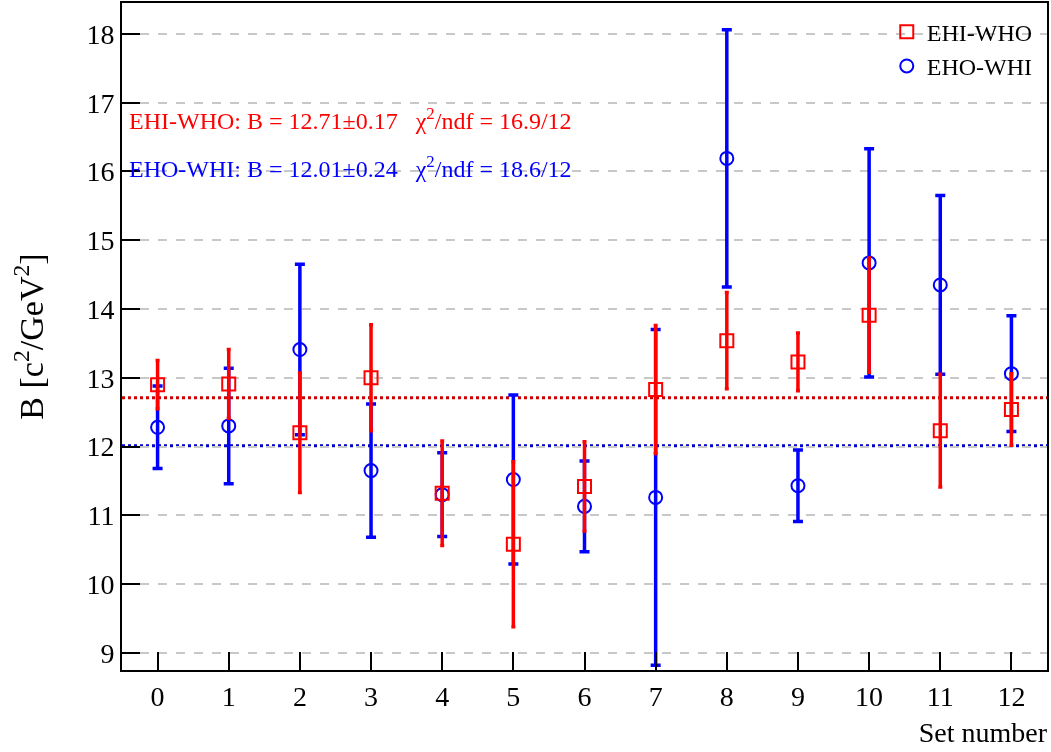  Describe the element at coordinates (299, 696) in the screenshot. I see `x-tick-label: 2` at that location.